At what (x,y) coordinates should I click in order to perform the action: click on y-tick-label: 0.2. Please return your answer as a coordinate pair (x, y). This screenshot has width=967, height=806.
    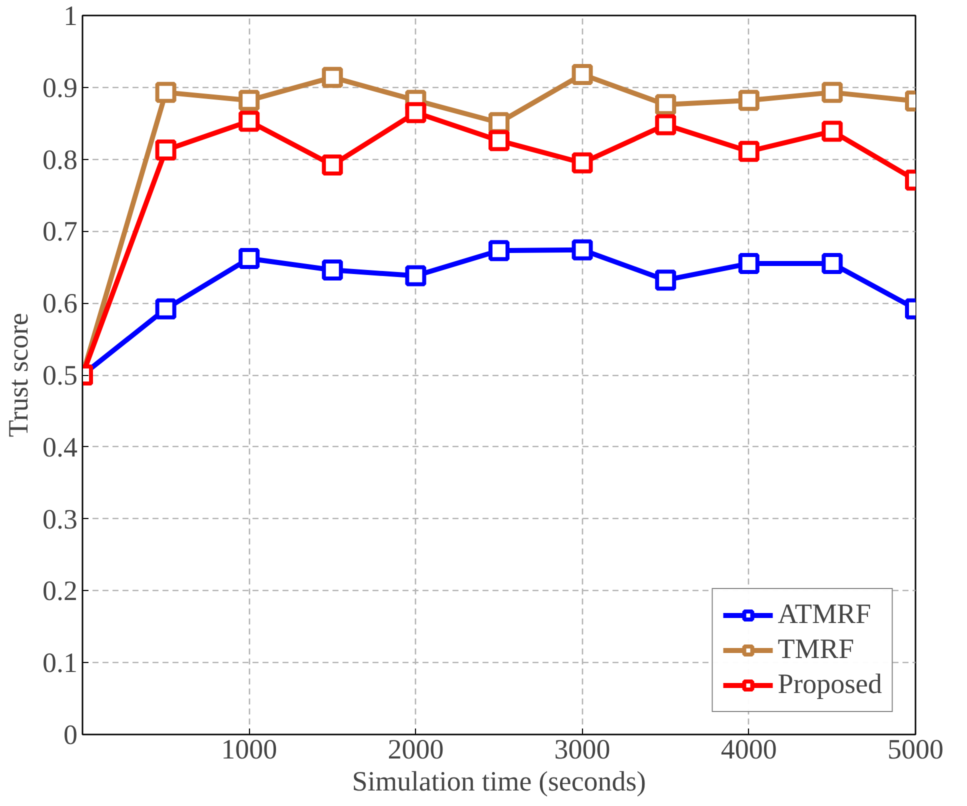
    Looking at the image, I should click on (60, 592).